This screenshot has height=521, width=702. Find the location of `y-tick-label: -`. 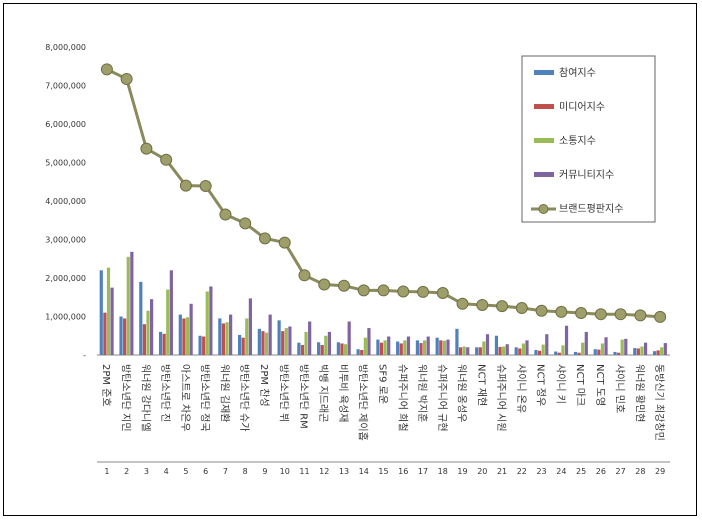

y-tick-label: - is located at coordinates (84, 355).